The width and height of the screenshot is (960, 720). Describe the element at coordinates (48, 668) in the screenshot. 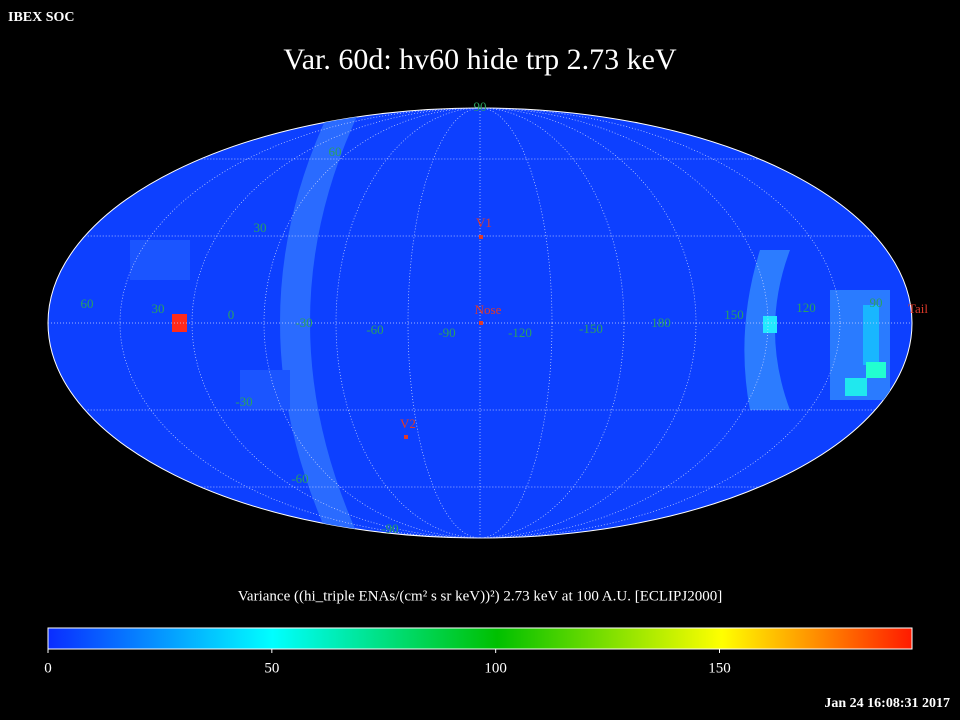

I see `colorbar-tick-label: 0` at that location.